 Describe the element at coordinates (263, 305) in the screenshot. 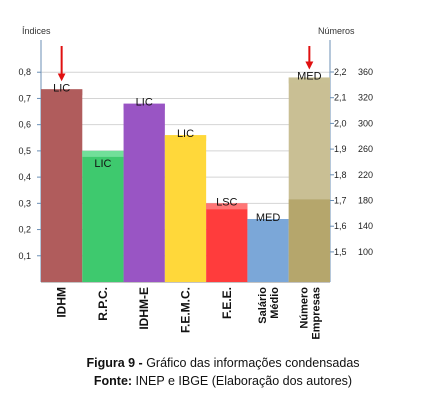

I see `category-label-line: Salário` at that location.